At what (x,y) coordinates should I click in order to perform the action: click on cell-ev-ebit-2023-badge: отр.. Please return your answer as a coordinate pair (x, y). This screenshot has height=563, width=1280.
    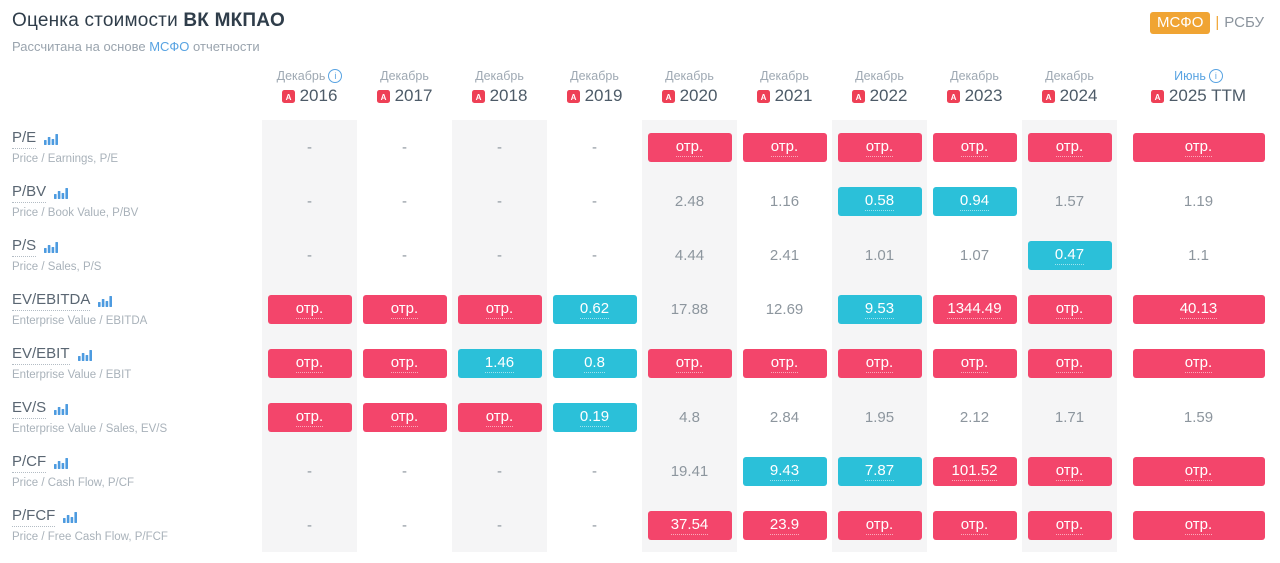
    Looking at the image, I should click on (974, 363).